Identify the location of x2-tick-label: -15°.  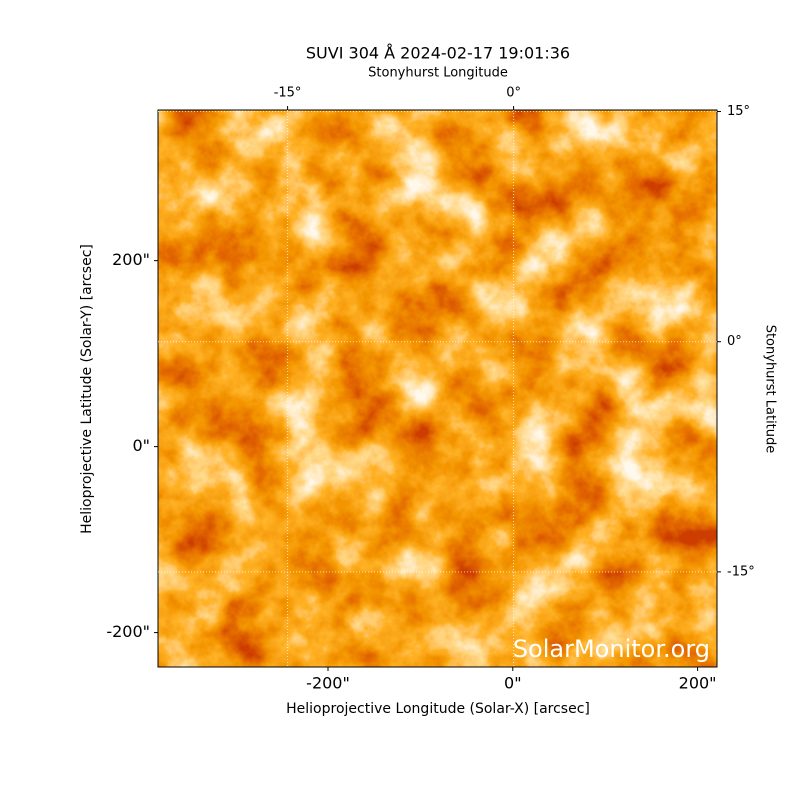
(288, 93).